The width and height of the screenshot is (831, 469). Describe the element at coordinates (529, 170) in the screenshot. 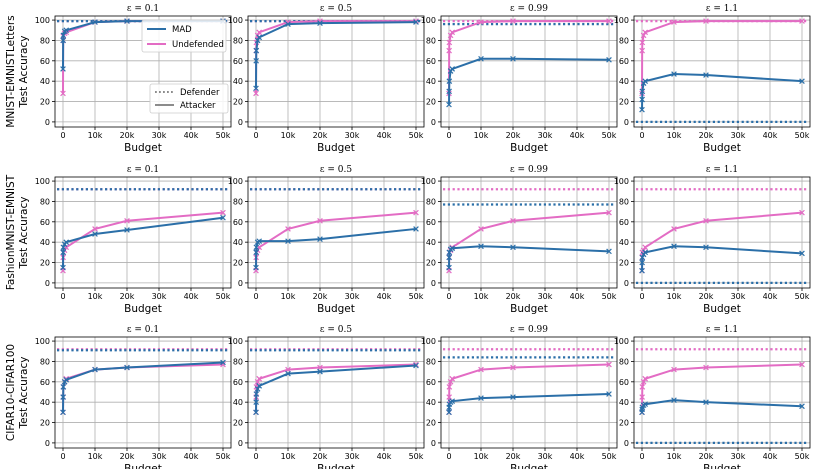

I see `panel-title: ε = 0.99` at that location.